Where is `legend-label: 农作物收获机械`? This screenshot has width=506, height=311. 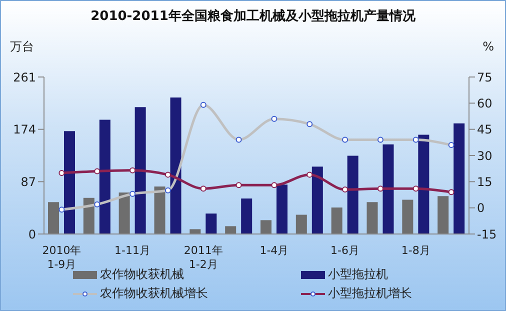
legend-label: 农作物收获机械 is located at coordinates (142, 274).